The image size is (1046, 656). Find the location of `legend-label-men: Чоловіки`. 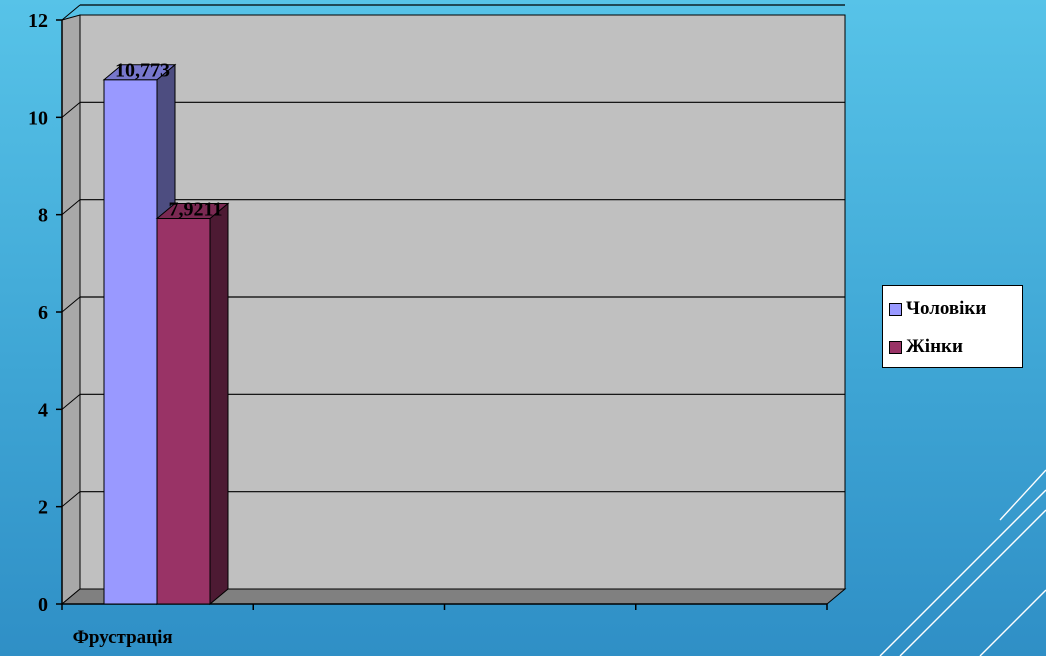

legend-label-men: Чоловіки is located at coordinates (946, 308).